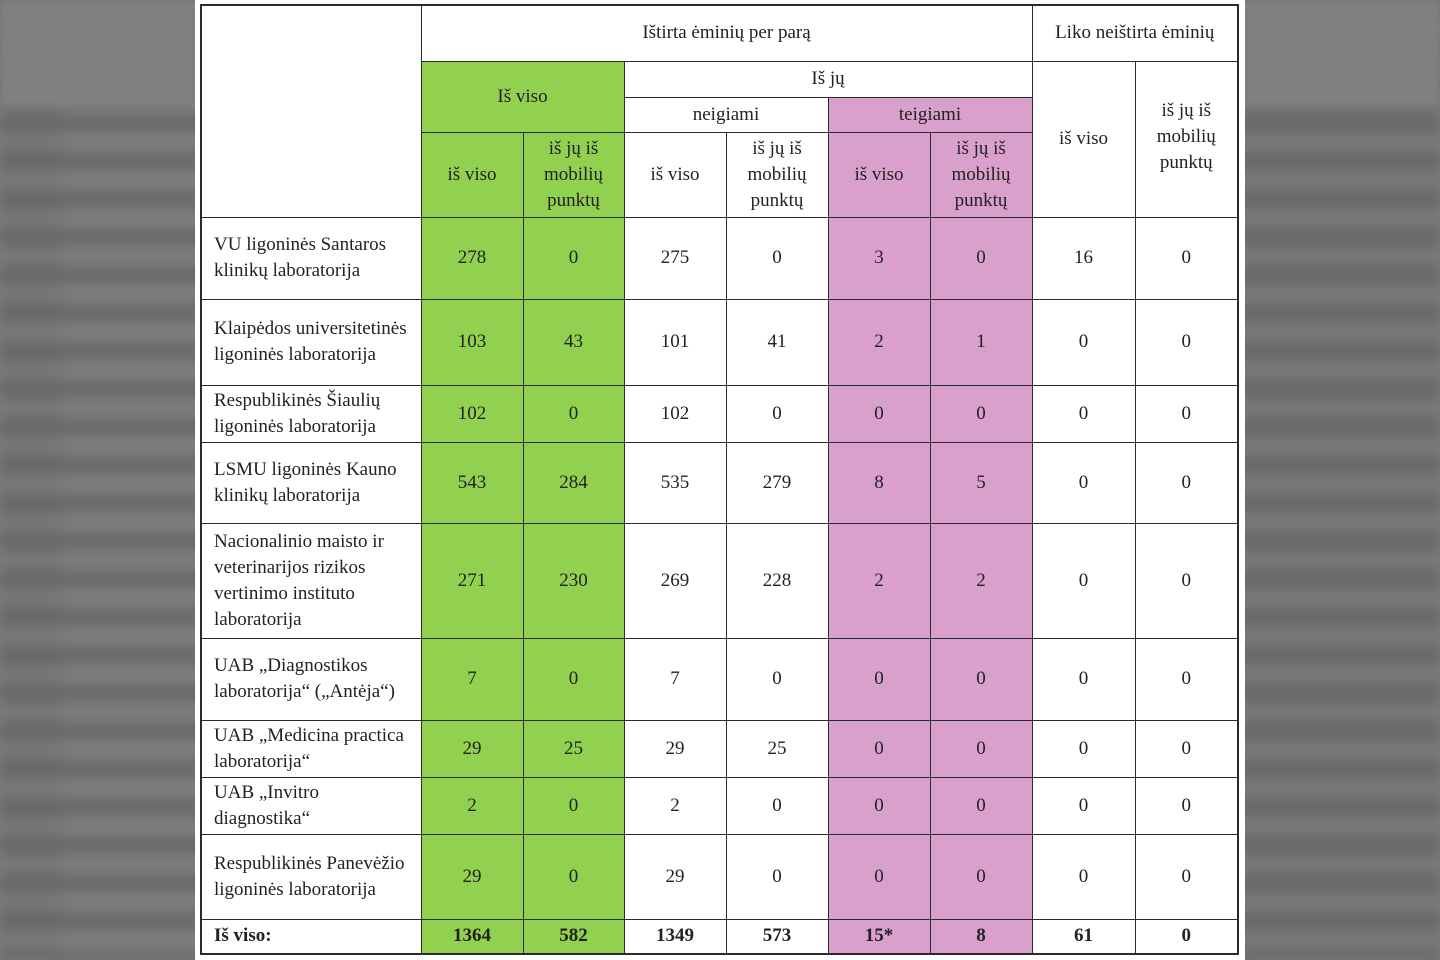  What do you see at coordinates (311, 805) in the screenshot?
I see `lab-name: UAB „Invitro diagnostika“` at bounding box center [311, 805].